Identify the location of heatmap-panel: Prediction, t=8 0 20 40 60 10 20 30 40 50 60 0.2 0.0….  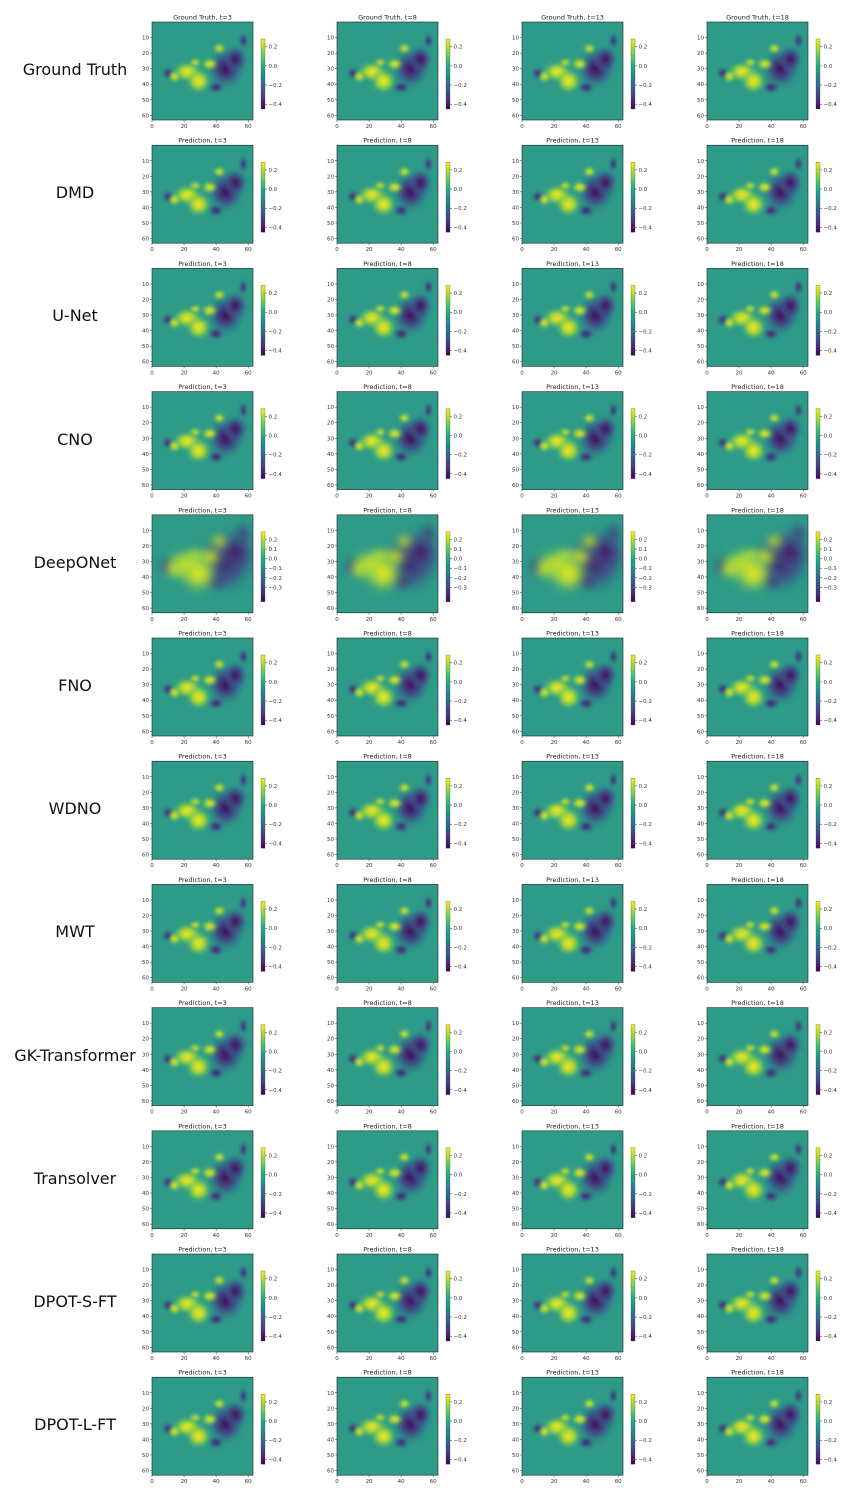
(397, 1057).